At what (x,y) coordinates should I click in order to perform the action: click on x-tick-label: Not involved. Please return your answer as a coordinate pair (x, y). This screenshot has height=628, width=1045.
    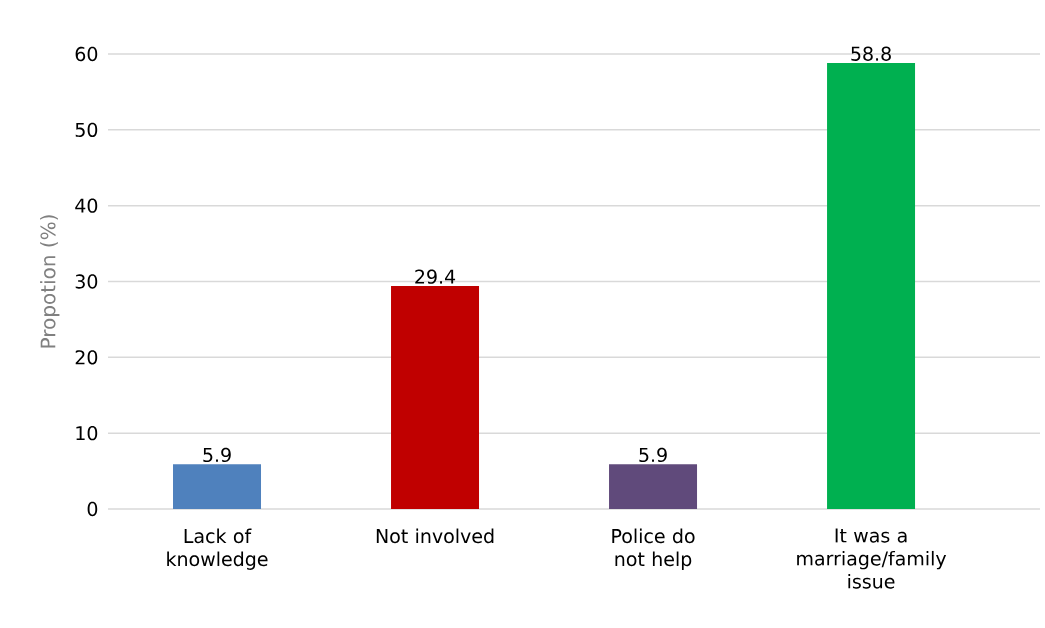
    Looking at the image, I should click on (435, 536).